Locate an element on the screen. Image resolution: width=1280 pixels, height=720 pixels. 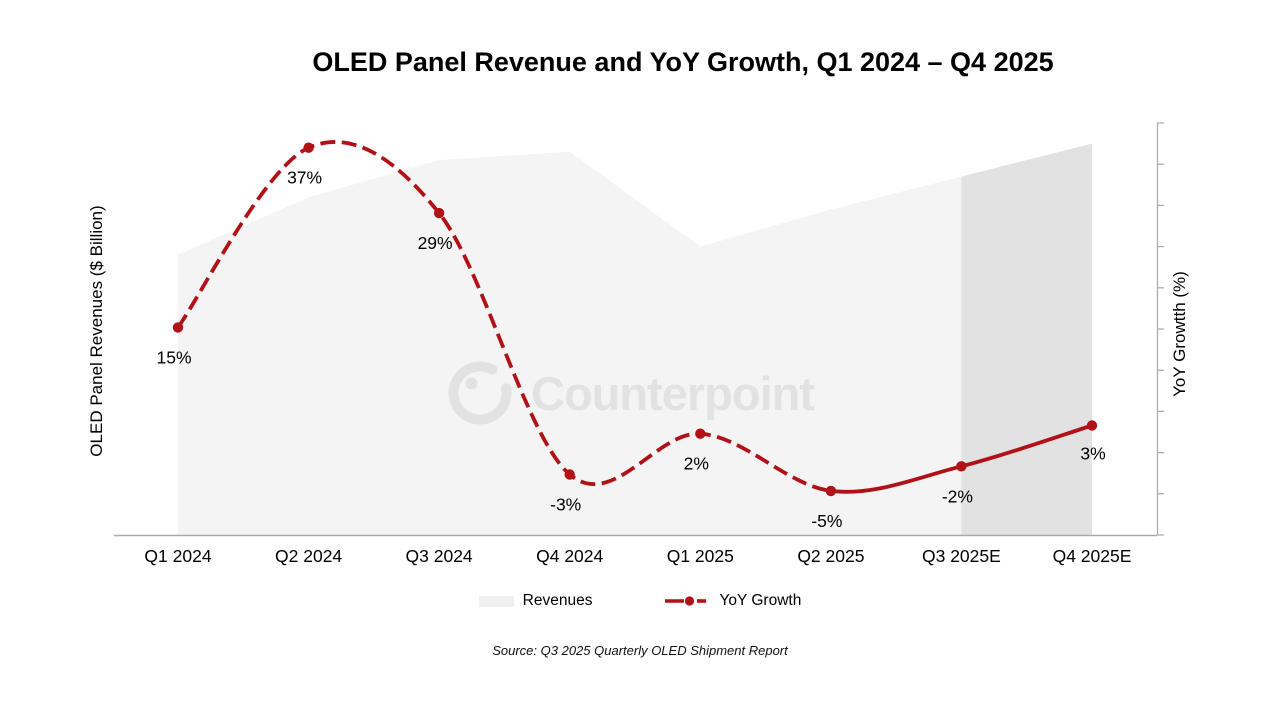
legend: Revenues YoY Growth is located at coordinates (640, 601).